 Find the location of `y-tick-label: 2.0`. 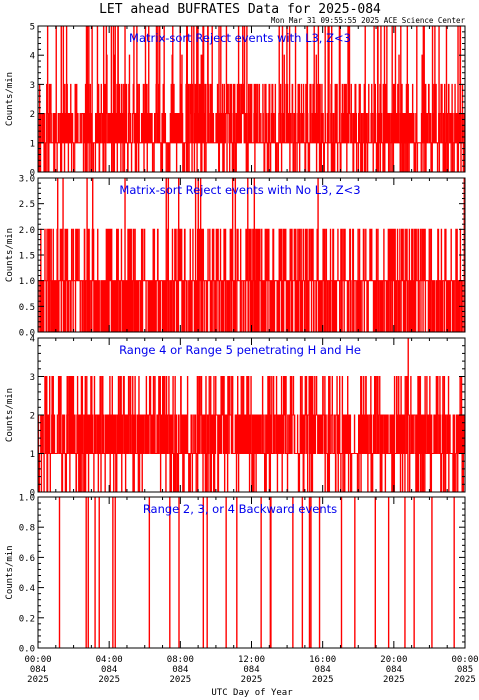

y-tick-label: 2.0 is located at coordinates (27, 231).